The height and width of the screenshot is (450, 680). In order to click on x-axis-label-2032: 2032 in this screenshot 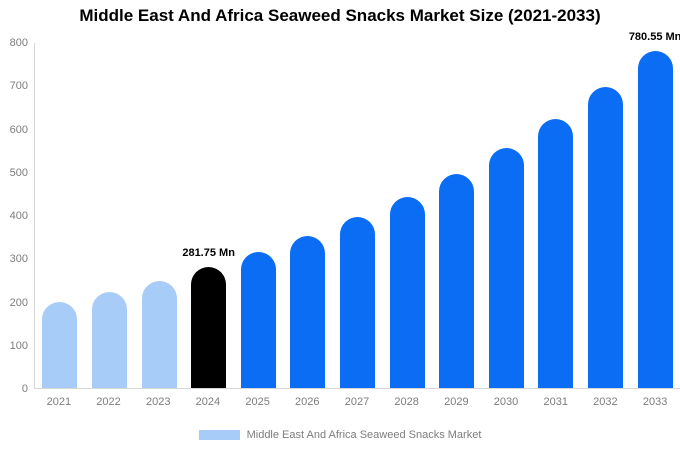, I will do `click(605, 402)`.